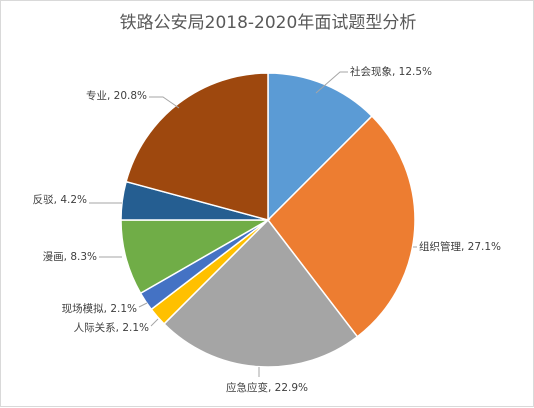 This screenshot has width=534, height=408. What do you see at coordinates (111, 327) in the screenshot?
I see `data-label-4: 人际关系, 2.1%` at bounding box center [111, 327].